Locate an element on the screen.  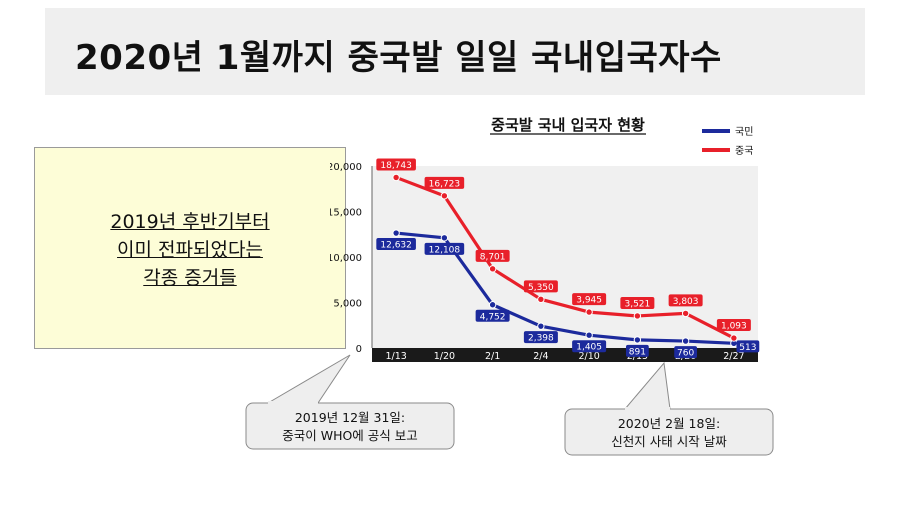
data-label: 3,521 is located at coordinates (637, 304).